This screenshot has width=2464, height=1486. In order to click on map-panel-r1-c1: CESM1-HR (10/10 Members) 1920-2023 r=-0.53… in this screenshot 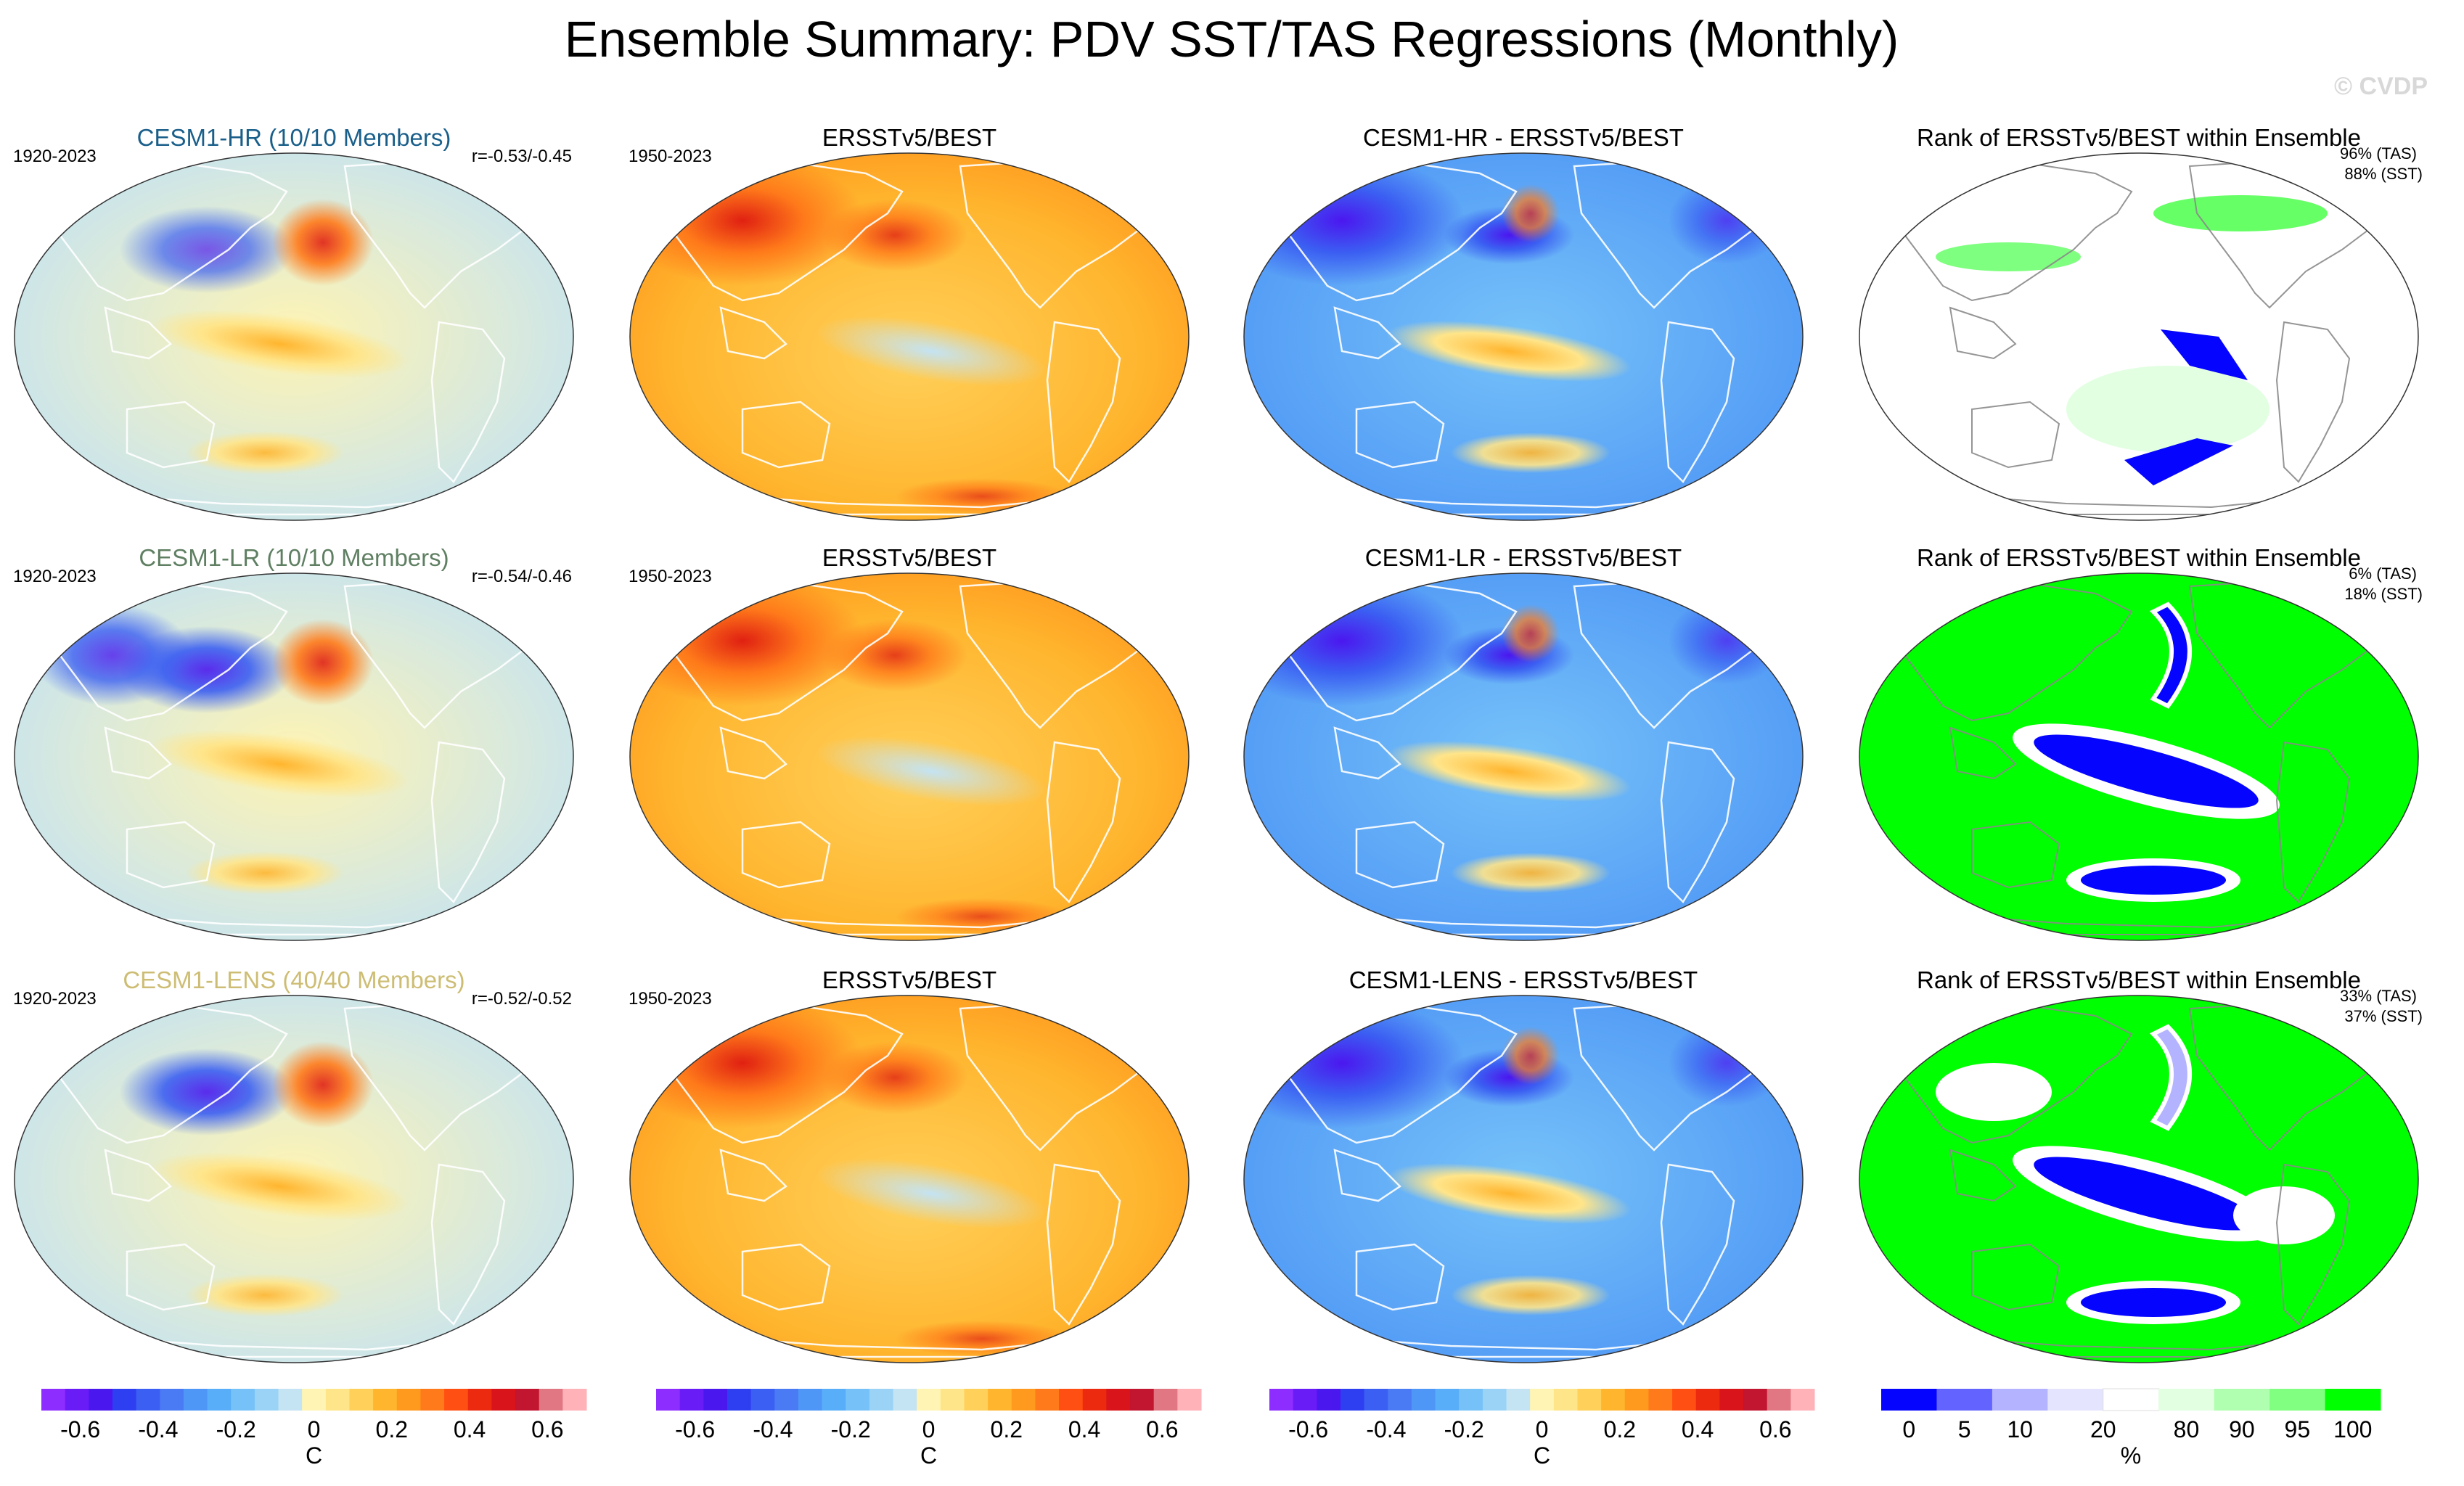, I will do `click(293, 322)`.